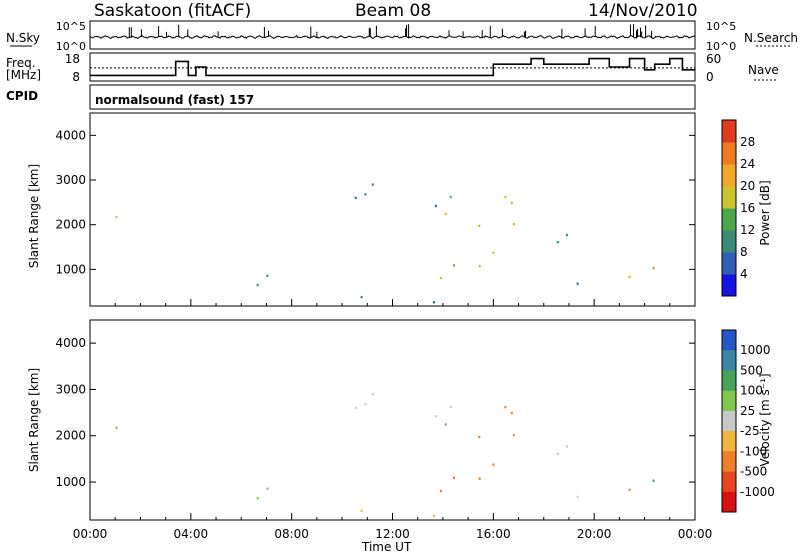 The height and width of the screenshot is (554, 800). Describe the element at coordinates (23, 38) in the screenshot. I see `nsky-label: N.Sky` at that location.